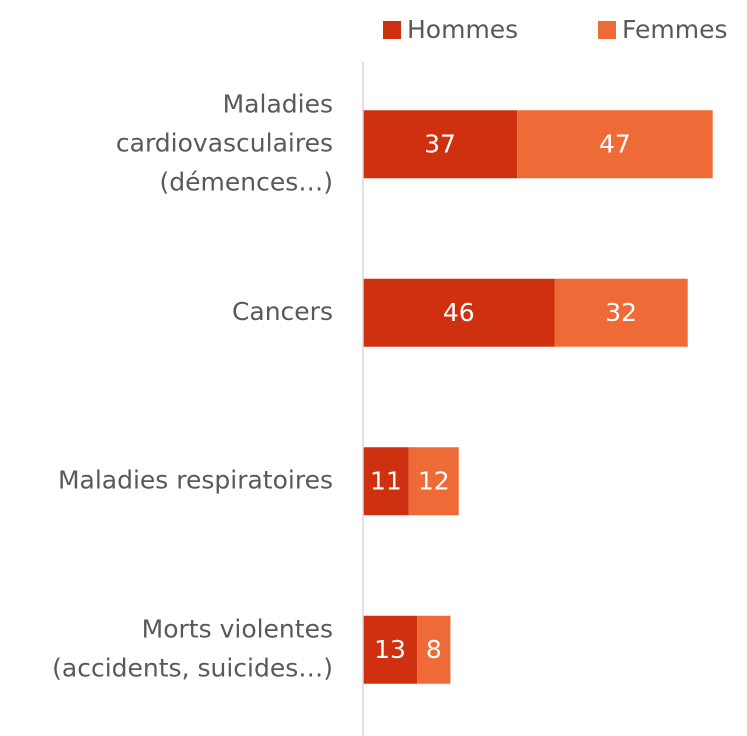 Image resolution: width=747 pixels, height=736 pixels. I want to click on value-label: 32, so click(621, 312).